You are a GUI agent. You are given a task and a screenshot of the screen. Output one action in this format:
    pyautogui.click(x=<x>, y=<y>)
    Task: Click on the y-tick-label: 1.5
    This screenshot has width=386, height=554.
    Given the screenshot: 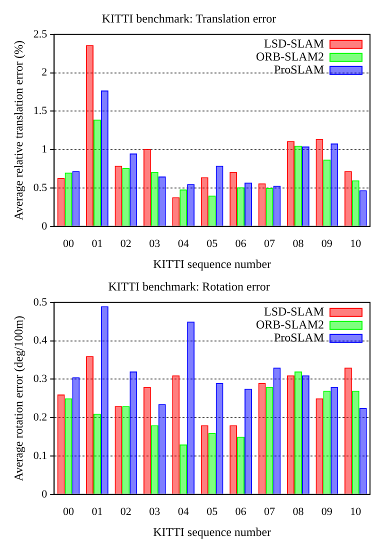 What is the action you would take?
    pyautogui.click(x=40, y=111)
    